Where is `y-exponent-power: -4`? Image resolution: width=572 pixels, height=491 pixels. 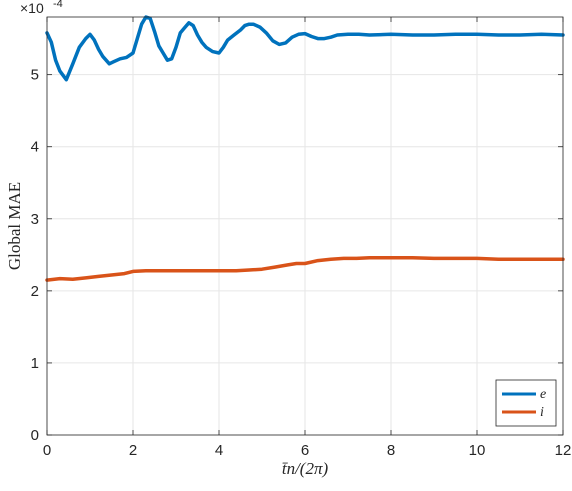 y-exponent-power: -4 is located at coordinates (58, 5).